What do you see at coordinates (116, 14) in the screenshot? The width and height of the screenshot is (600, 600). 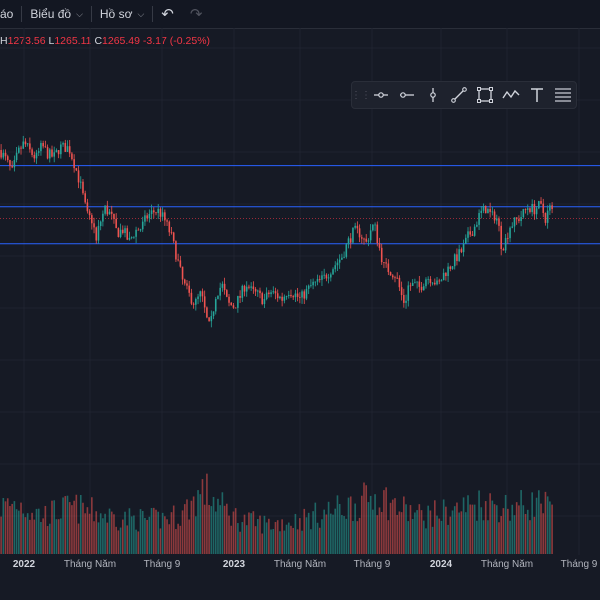 I see `profile-menu-label: Hồ sơ` at bounding box center [116, 14].